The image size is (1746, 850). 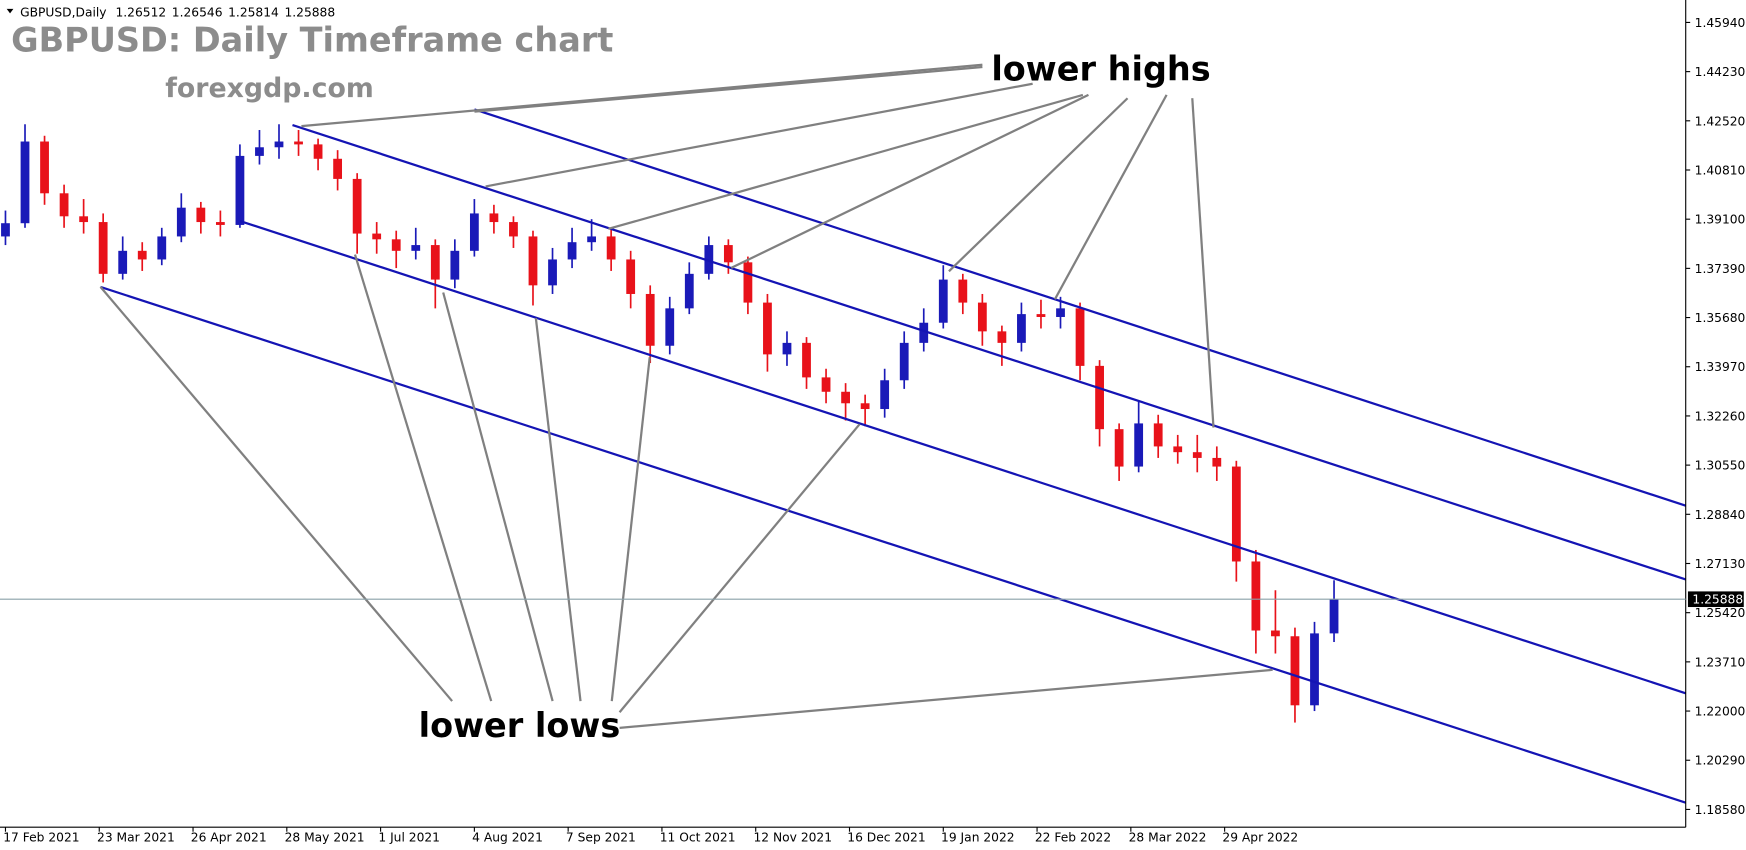 What do you see at coordinates (520, 725) in the screenshot?
I see `annotation: lower lows` at bounding box center [520, 725].